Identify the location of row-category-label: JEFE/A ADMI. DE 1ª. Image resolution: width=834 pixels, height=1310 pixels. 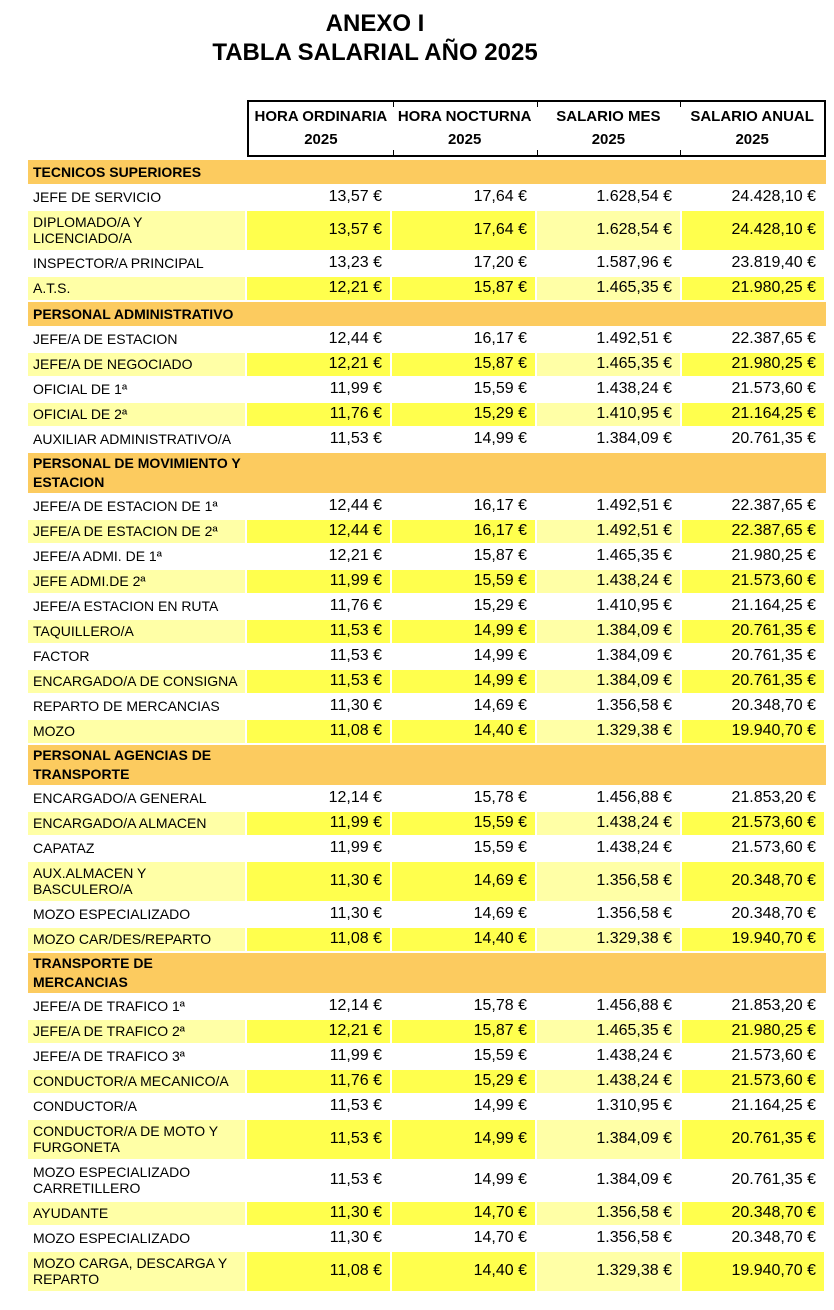
(137, 557).